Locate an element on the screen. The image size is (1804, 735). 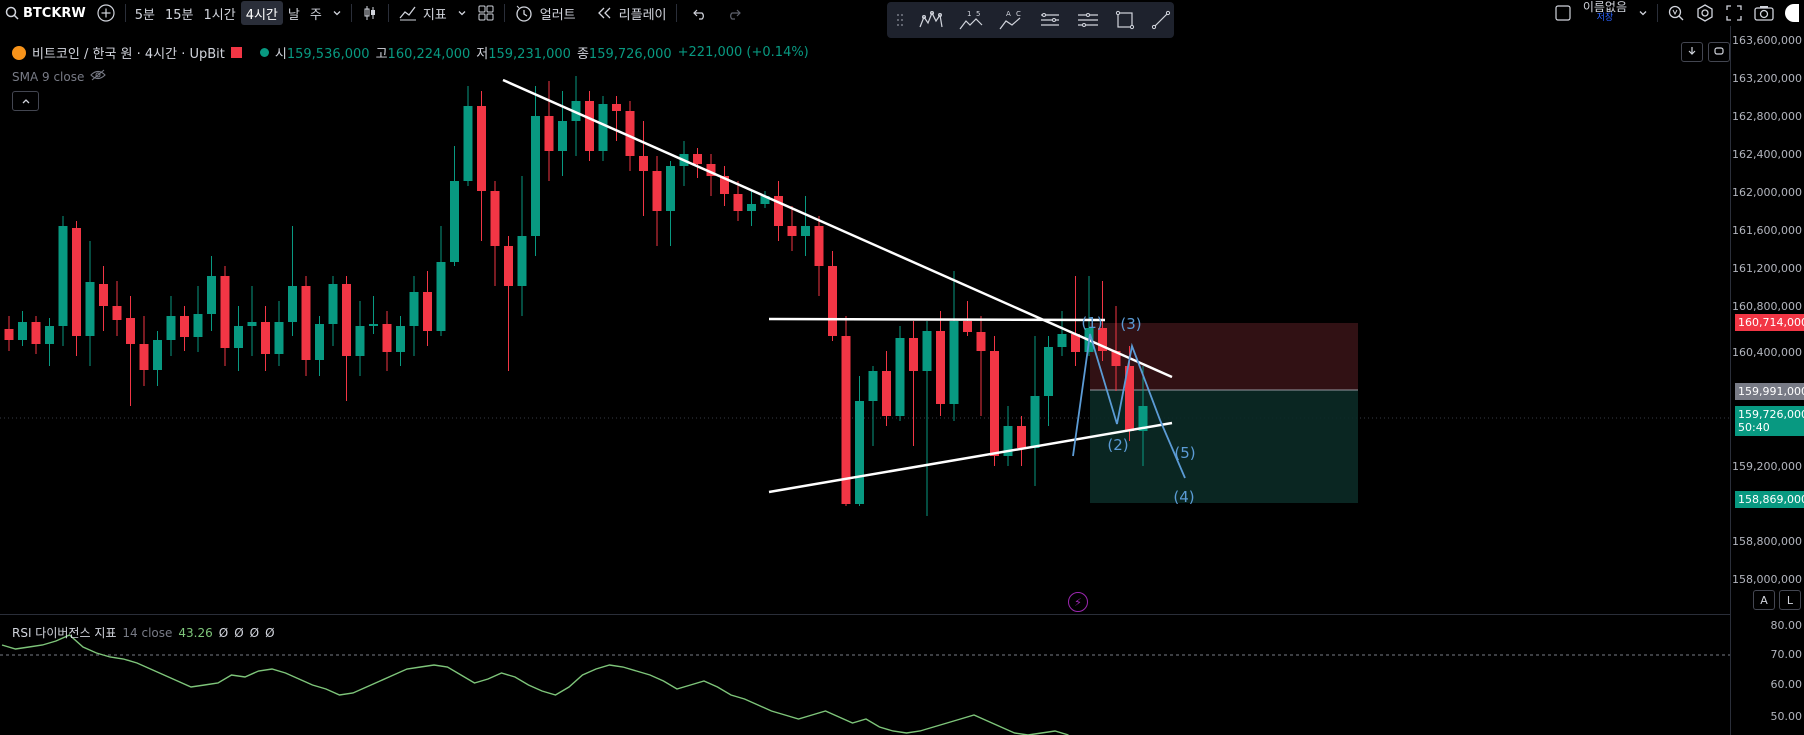
fullscreen-button is located at coordinates (1734, 13).